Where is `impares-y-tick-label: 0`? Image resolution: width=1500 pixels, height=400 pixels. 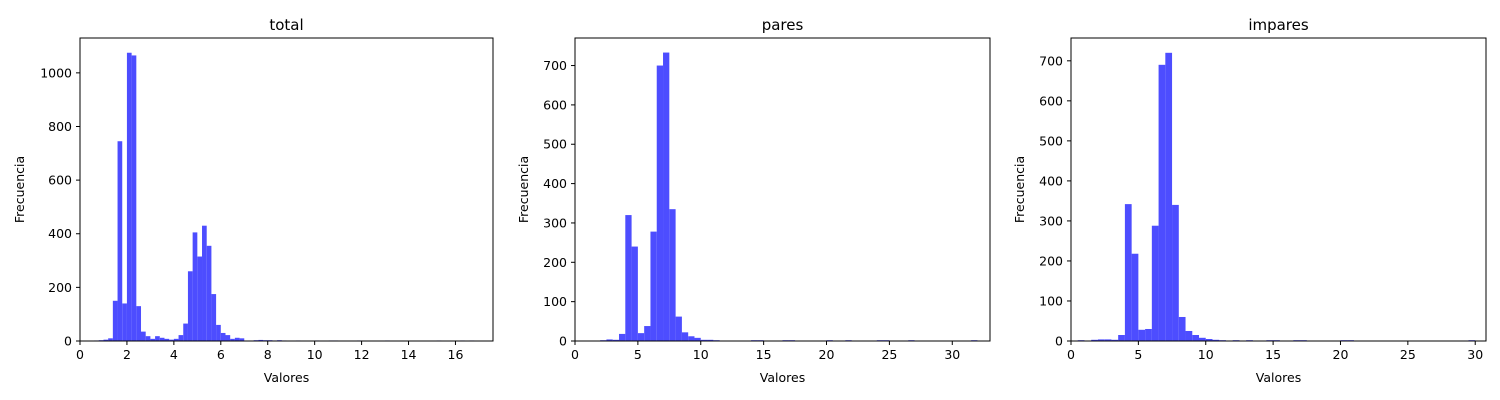 impares-y-tick-label: 0 is located at coordinates (1059, 341).